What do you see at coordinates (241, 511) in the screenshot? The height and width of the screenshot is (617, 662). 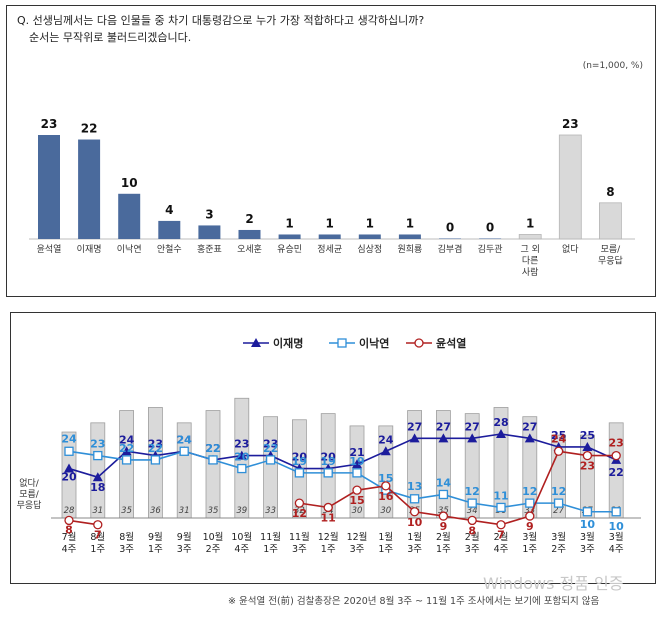 I see `background-bar-label: 39` at bounding box center [241, 511].